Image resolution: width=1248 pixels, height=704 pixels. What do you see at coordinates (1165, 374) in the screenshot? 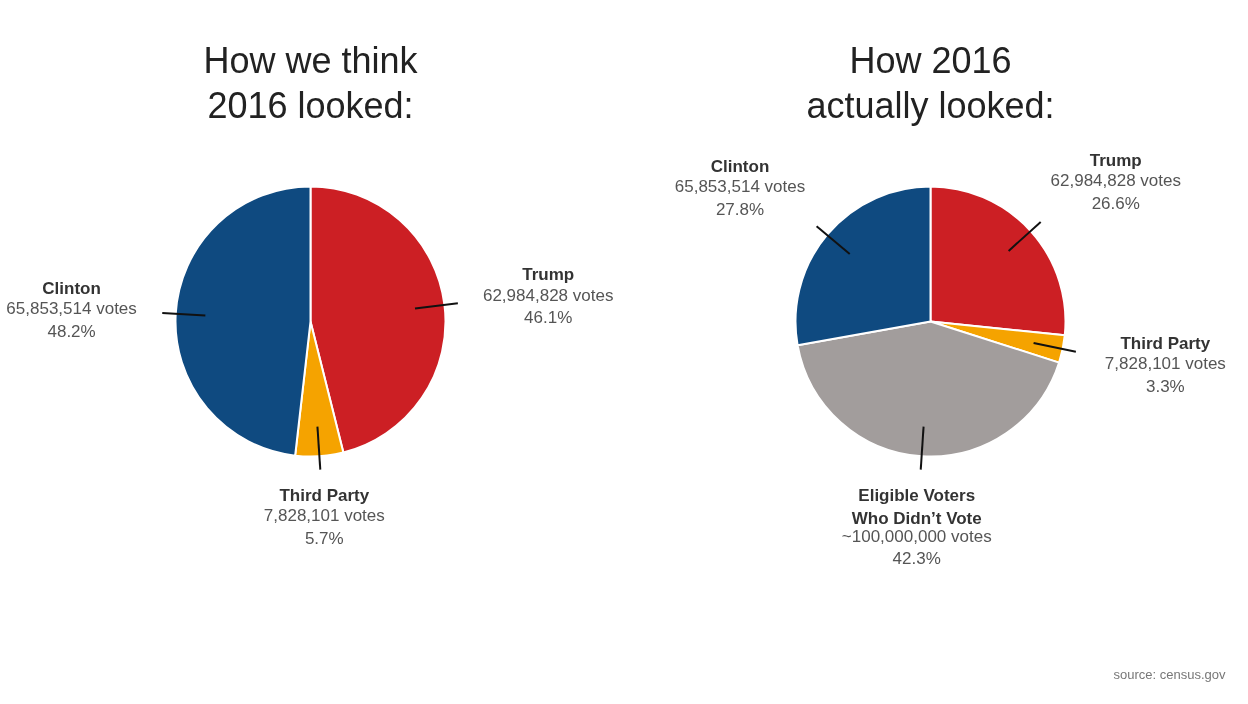
I see `data-label: 7,828,101 votes 3.3%` at bounding box center [1165, 374].